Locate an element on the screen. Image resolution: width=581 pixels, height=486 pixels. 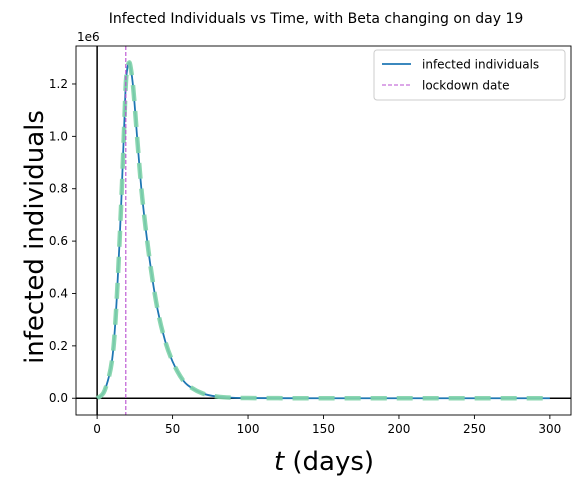
y-tick-label: 0.2 is located at coordinates (58, 346).